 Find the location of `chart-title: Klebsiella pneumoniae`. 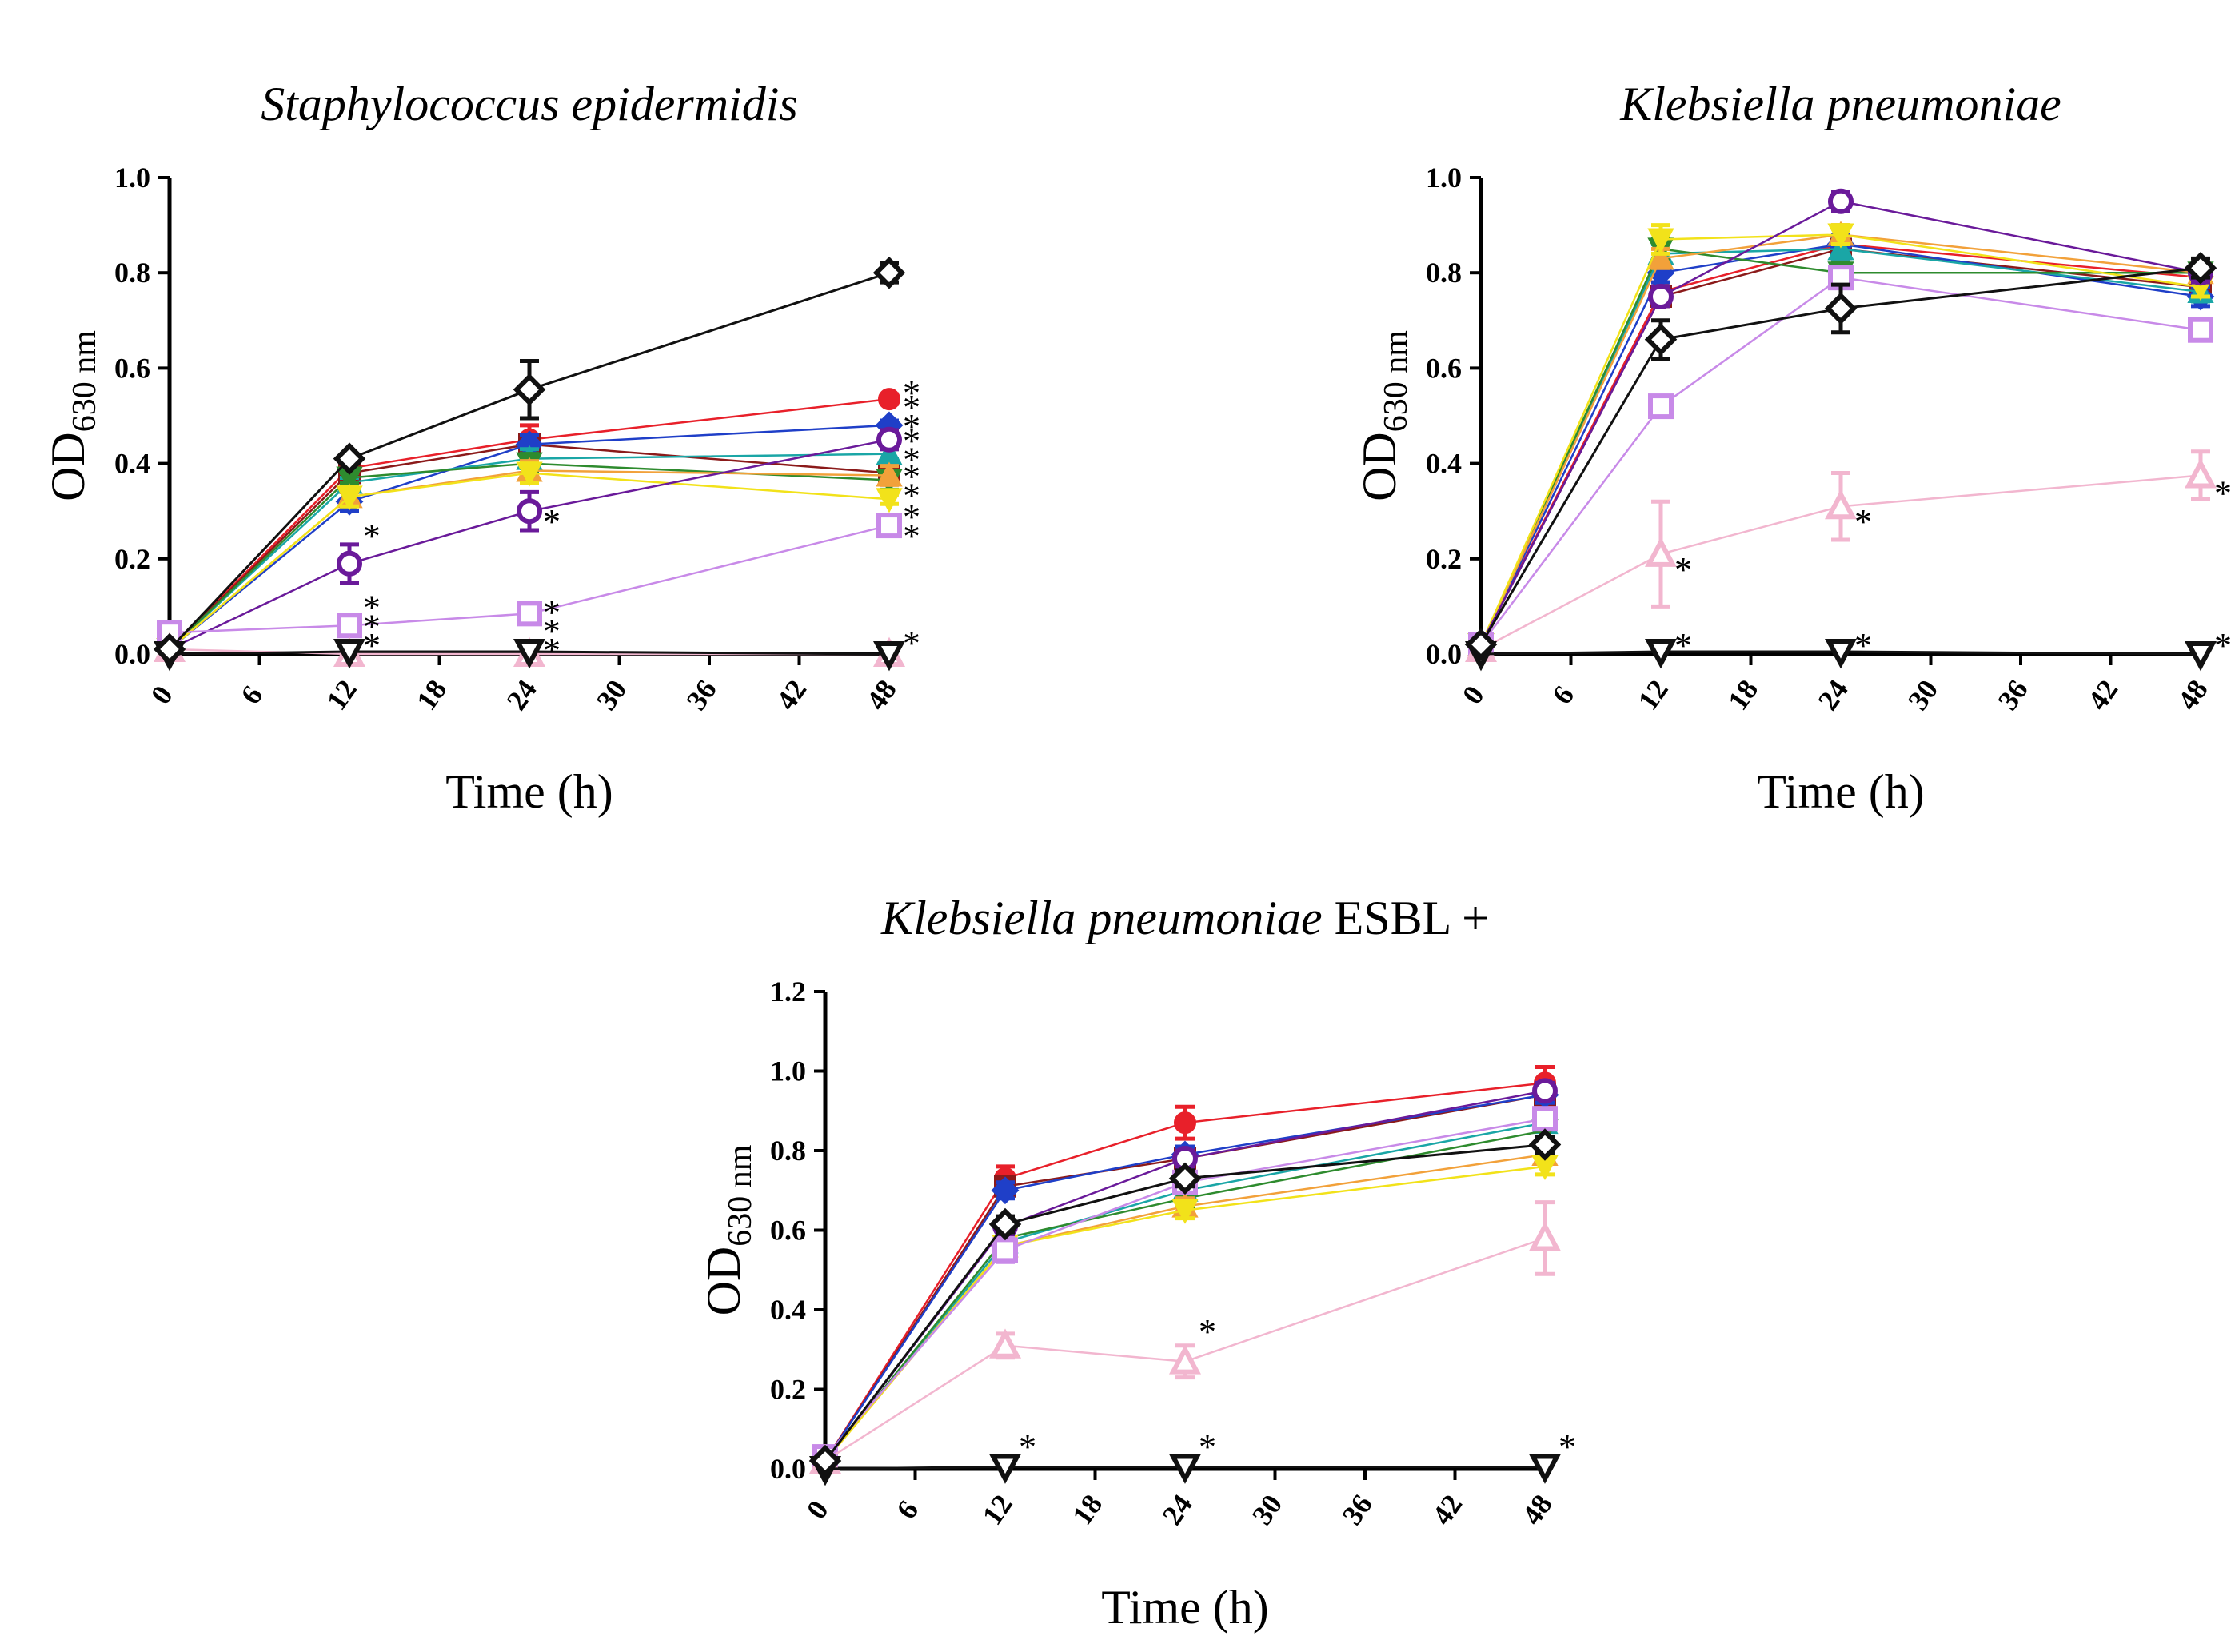

chart-title: Klebsiella pneumoniae is located at coordinates (1840, 104).